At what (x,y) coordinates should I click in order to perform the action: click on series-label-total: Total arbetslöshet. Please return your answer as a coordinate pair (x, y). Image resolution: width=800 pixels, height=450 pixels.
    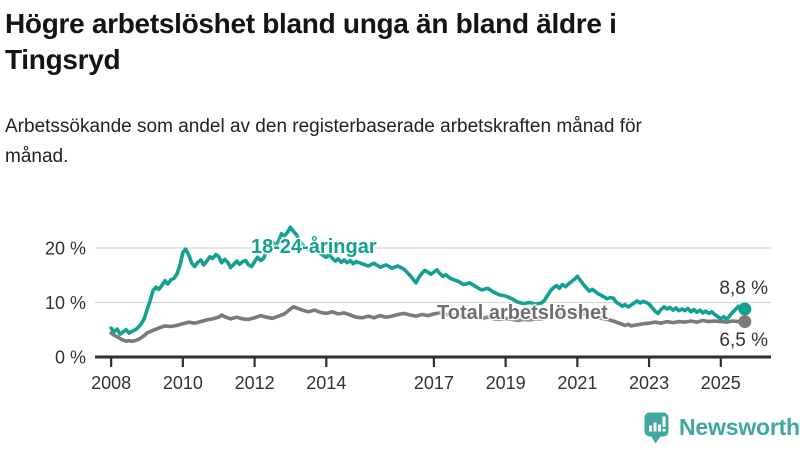
    Looking at the image, I should click on (522, 313).